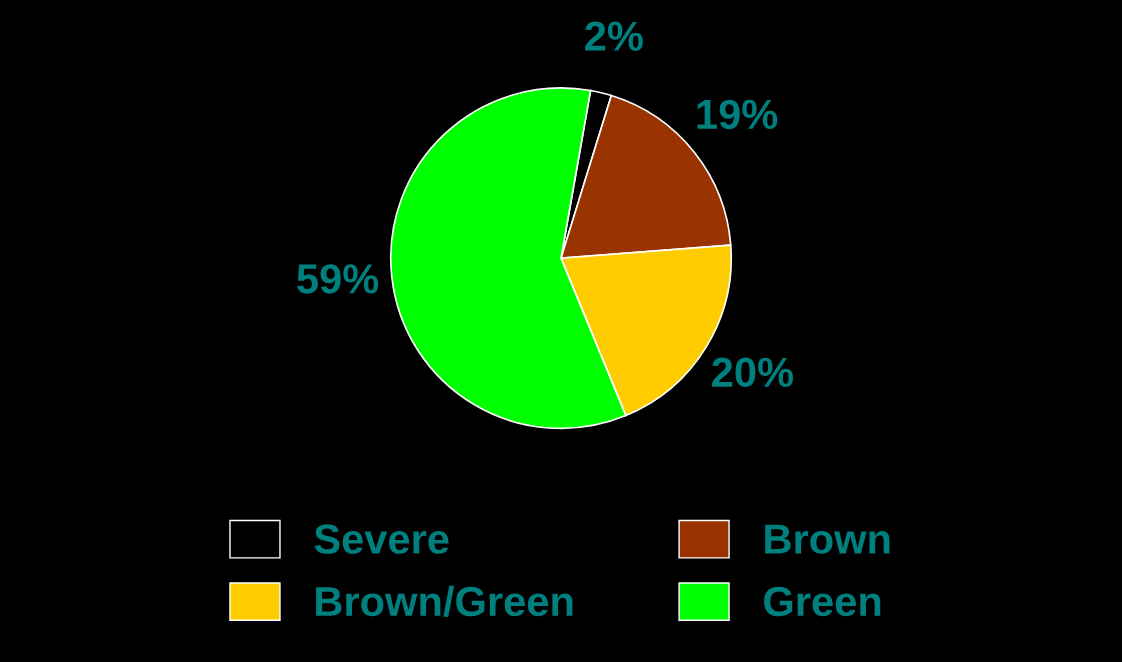 The image size is (1122, 662). What do you see at coordinates (737, 114) in the screenshot?
I see `data-label: 19%` at bounding box center [737, 114].